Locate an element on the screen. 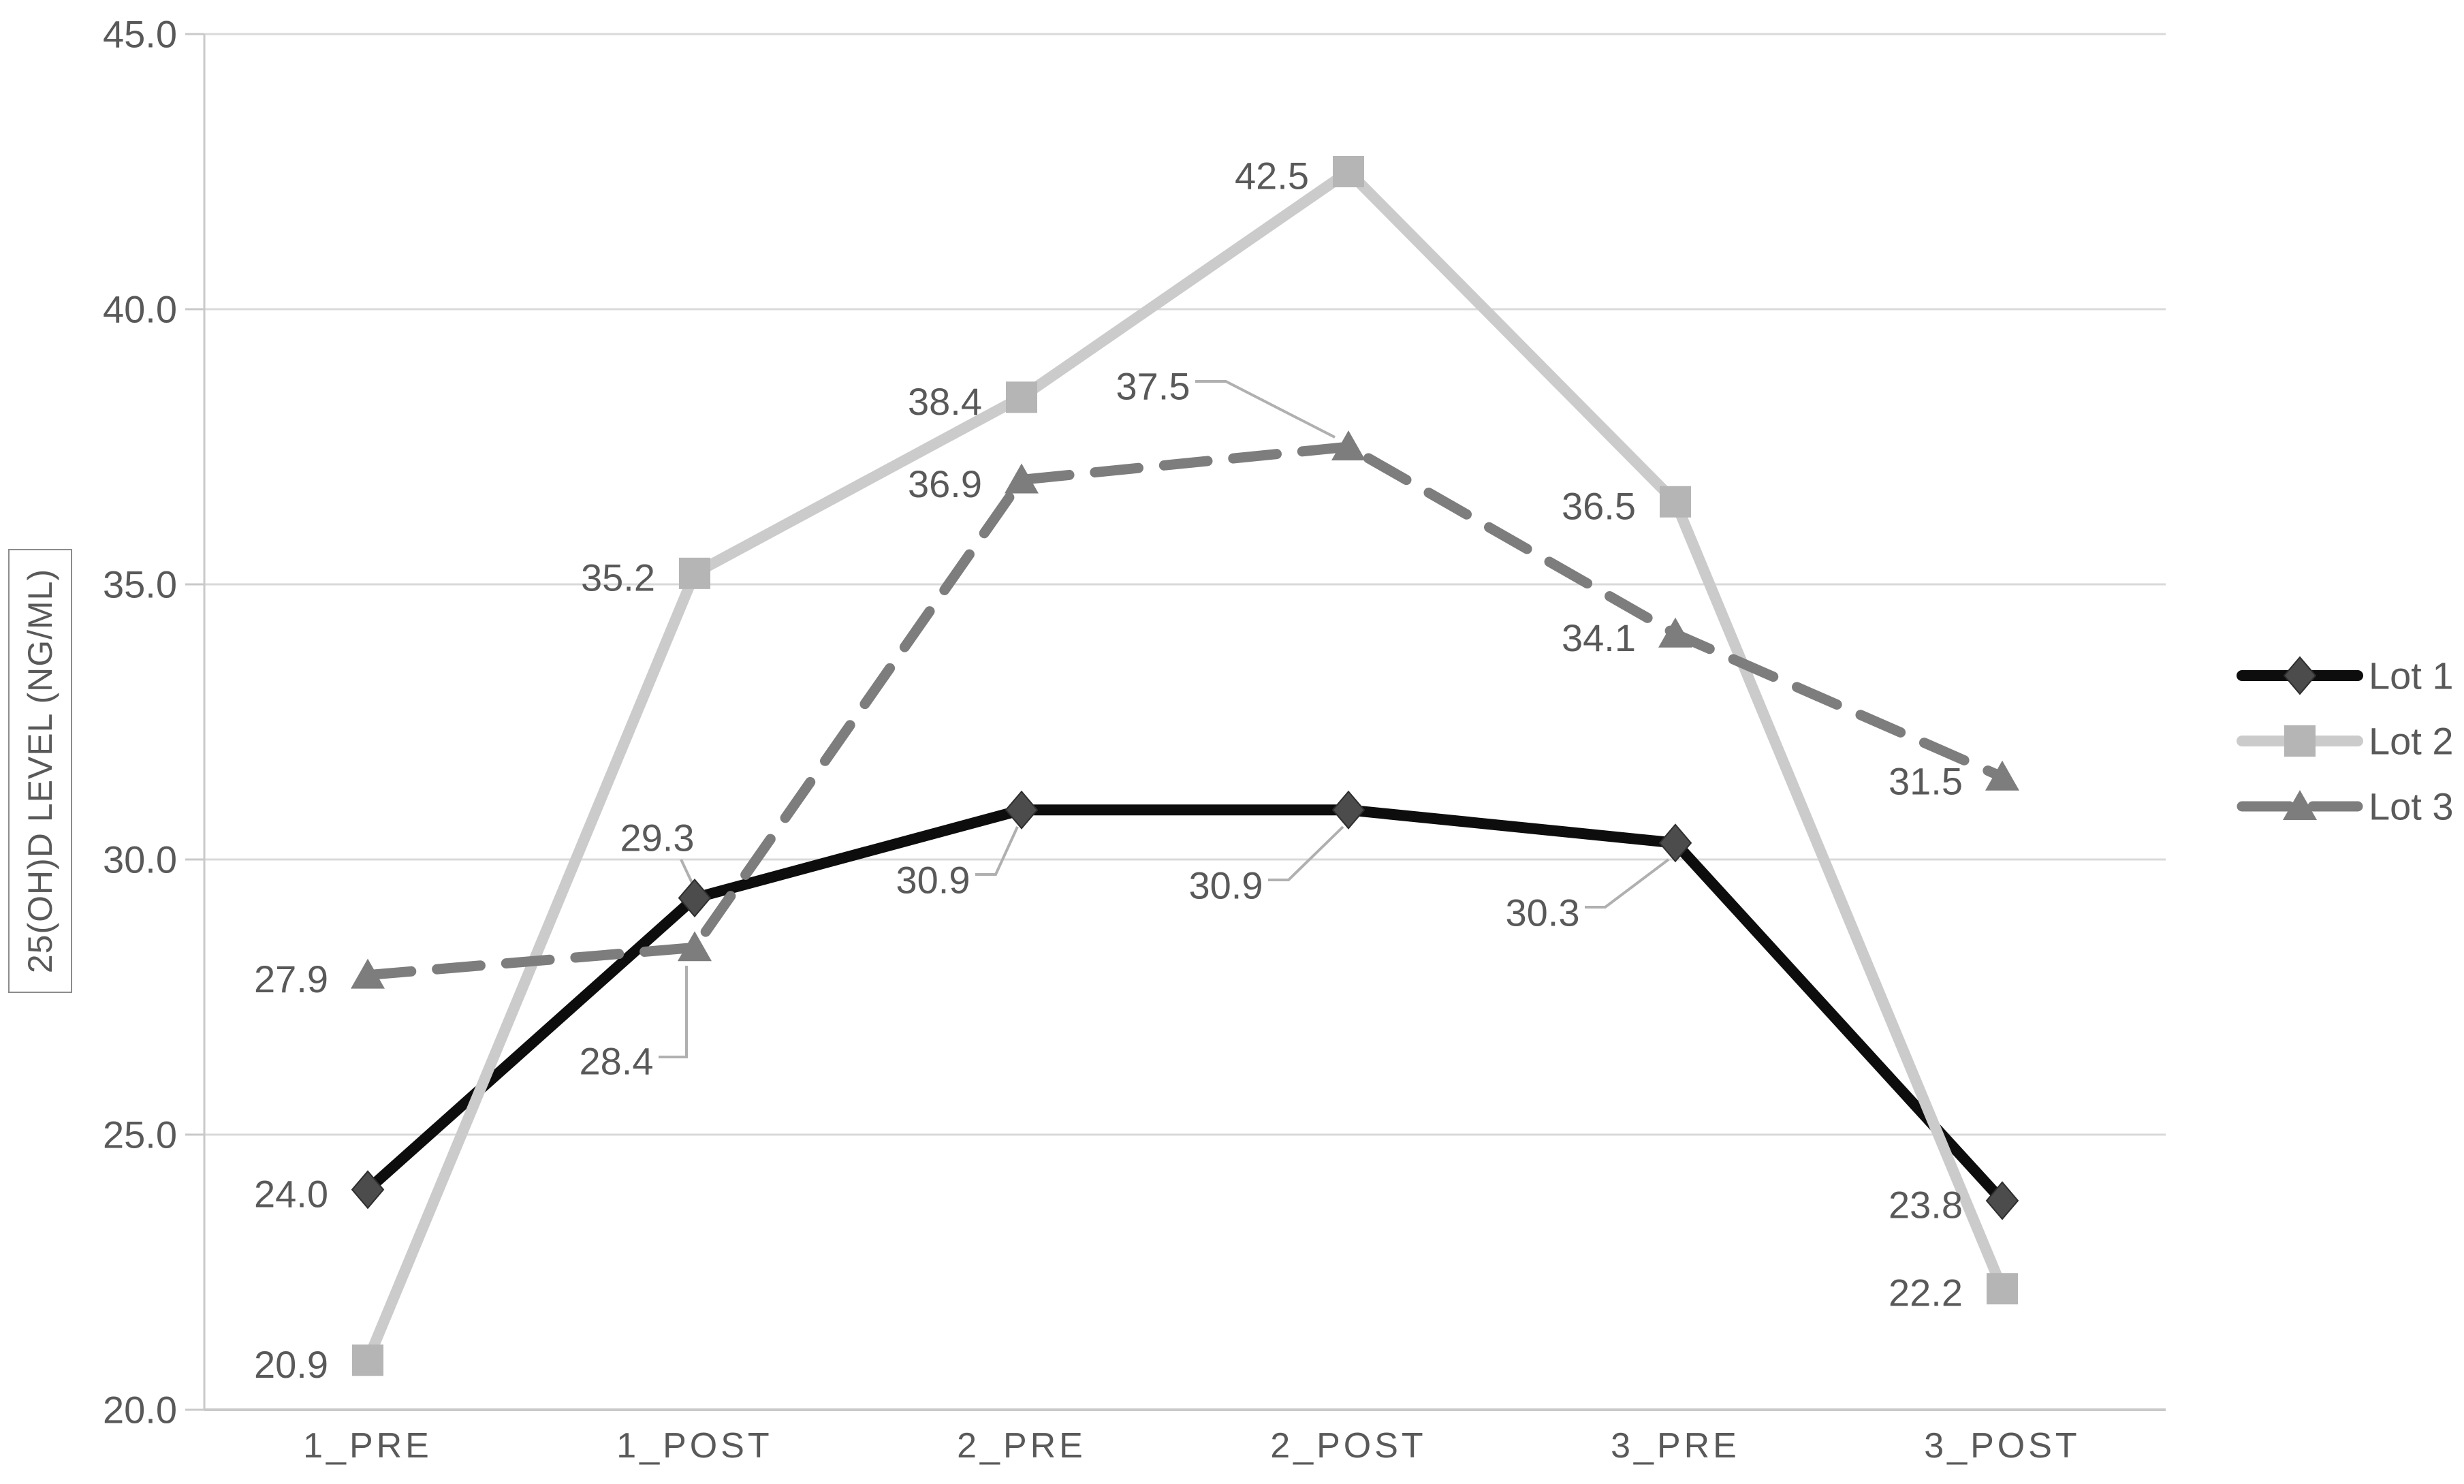 Image resolution: width=2464 pixels, height=1484 pixels. y-axis-title-box: 25(OH)D LEVEL (NG/ML) is located at coordinates (40, 771).